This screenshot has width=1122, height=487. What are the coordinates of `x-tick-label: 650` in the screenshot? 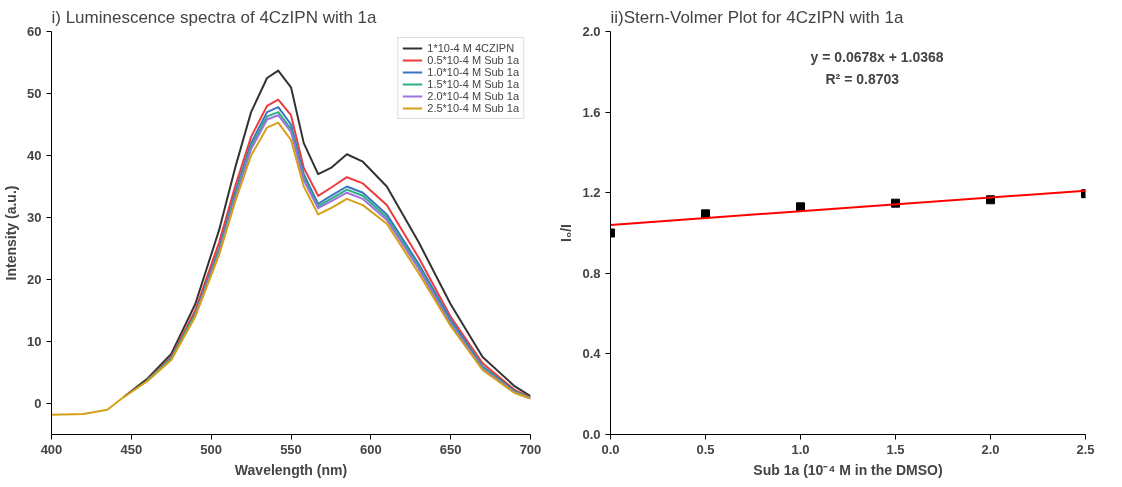 It's located at (450, 449).